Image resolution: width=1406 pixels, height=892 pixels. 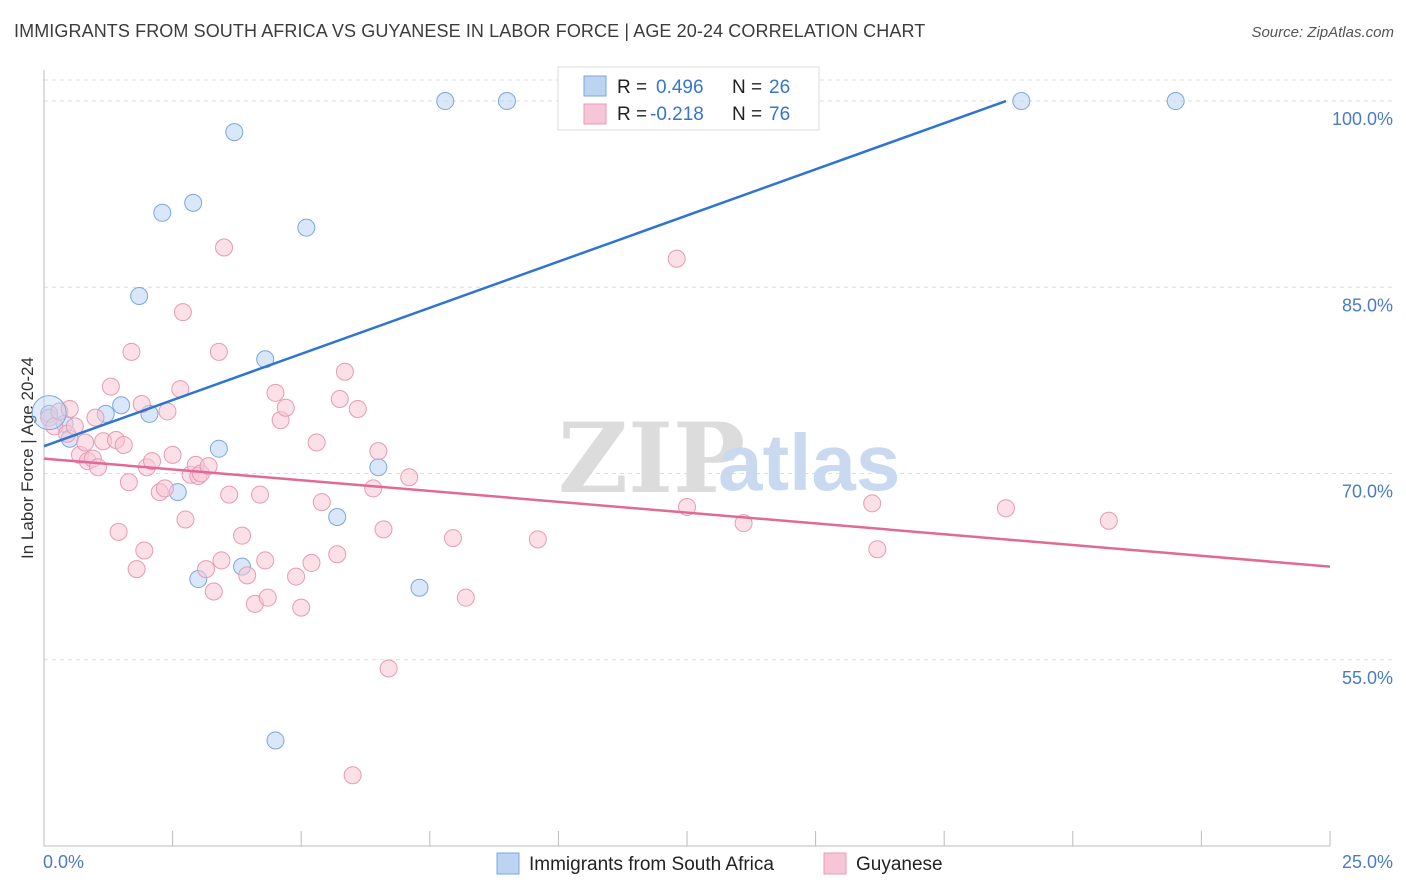 What do you see at coordinates (719, 863) in the screenshot?
I see `series-legend: Immigrants from South Africa Guyanese` at bounding box center [719, 863].